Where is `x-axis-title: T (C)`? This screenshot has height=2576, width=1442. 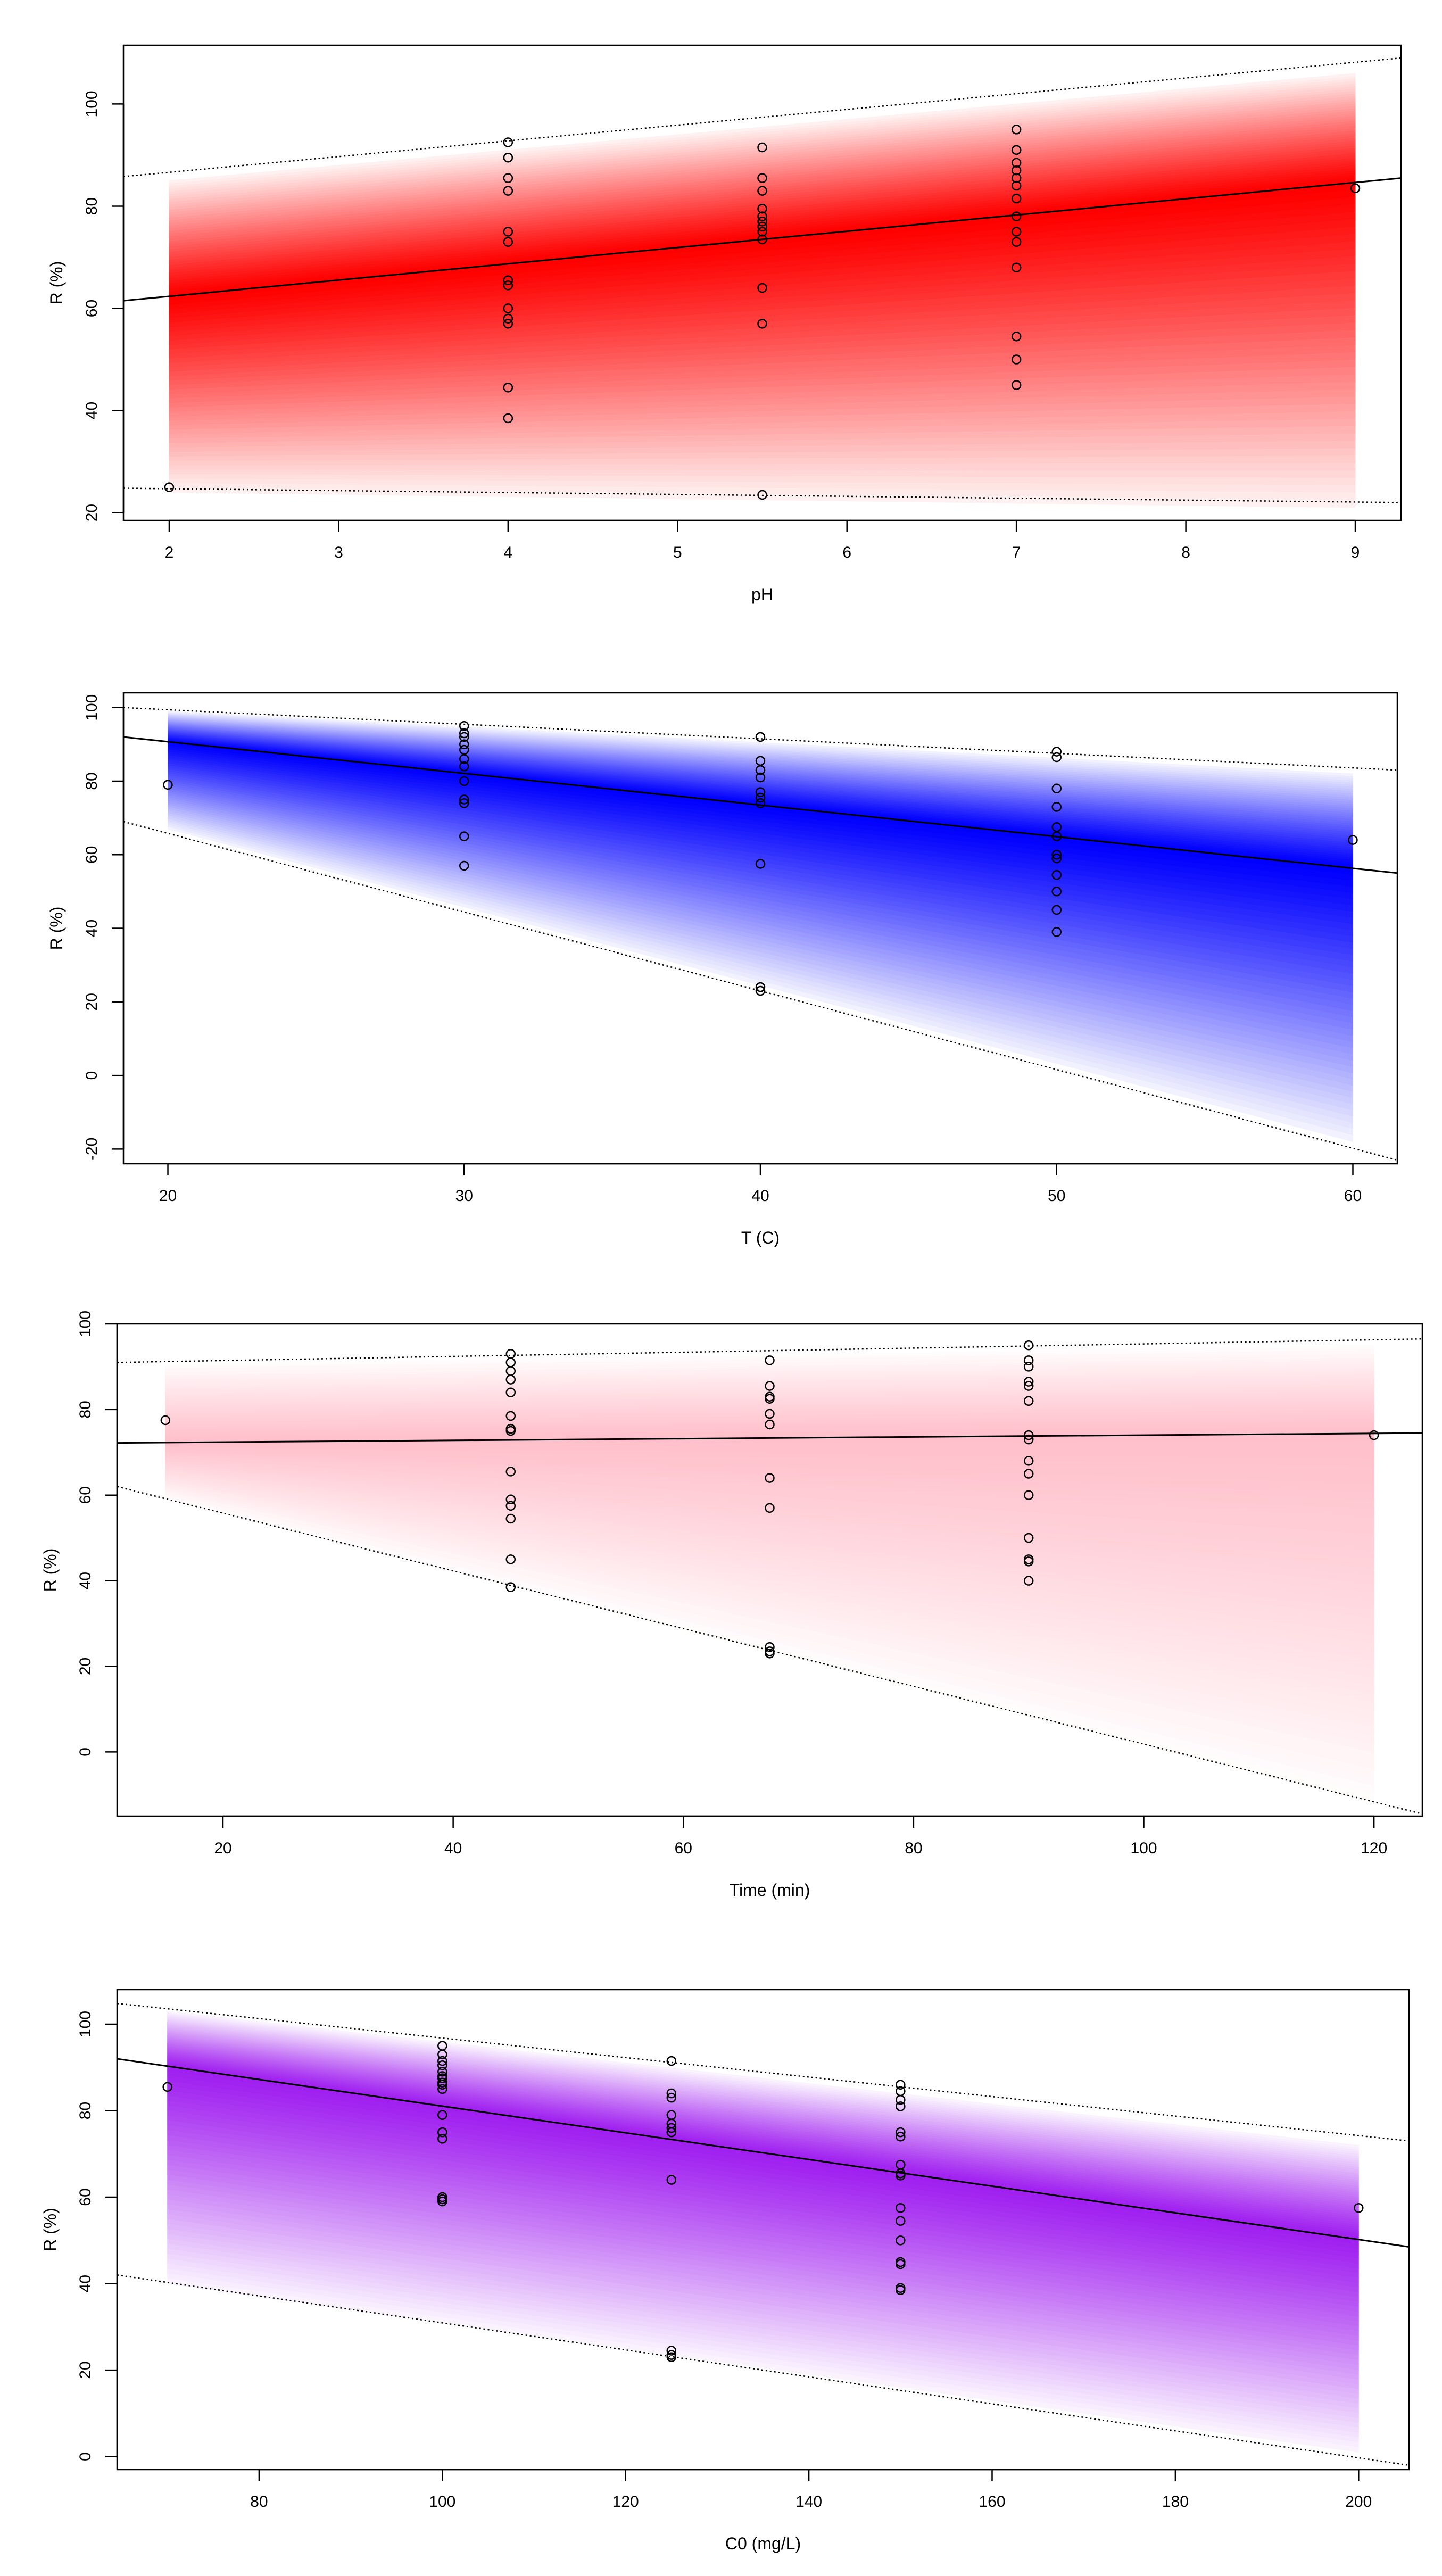 x-axis-title: T (C) is located at coordinates (761, 1237).